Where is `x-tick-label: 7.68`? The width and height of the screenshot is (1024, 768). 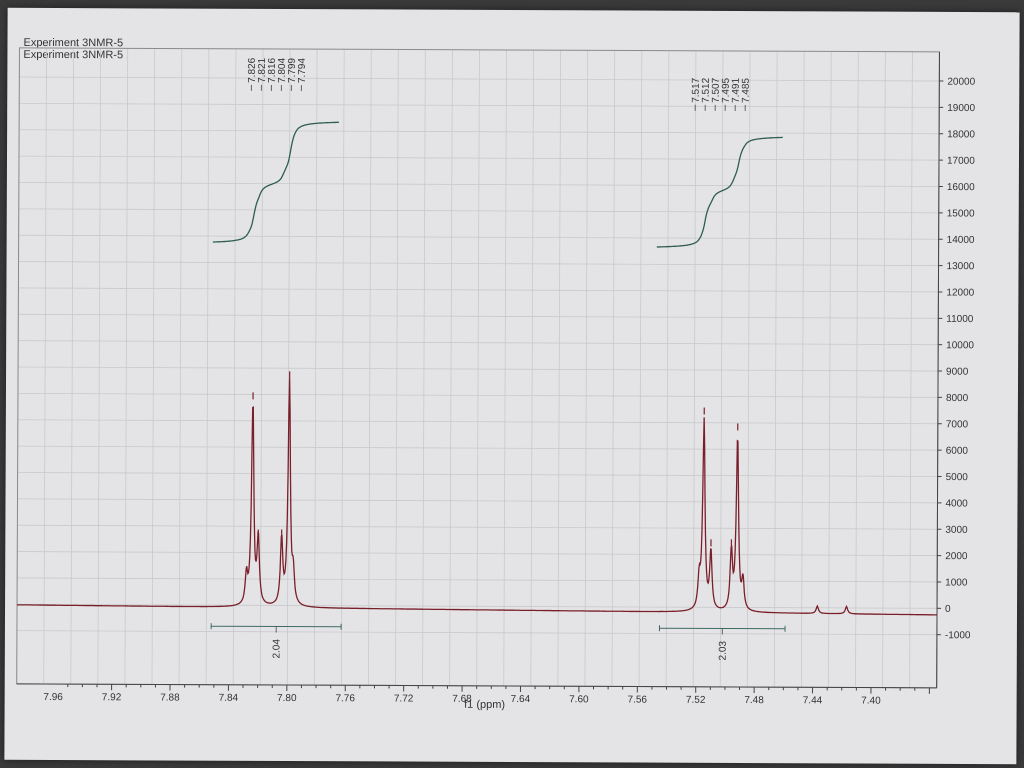
x-tick-label: 7.68 is located at coordinates (462, 699).